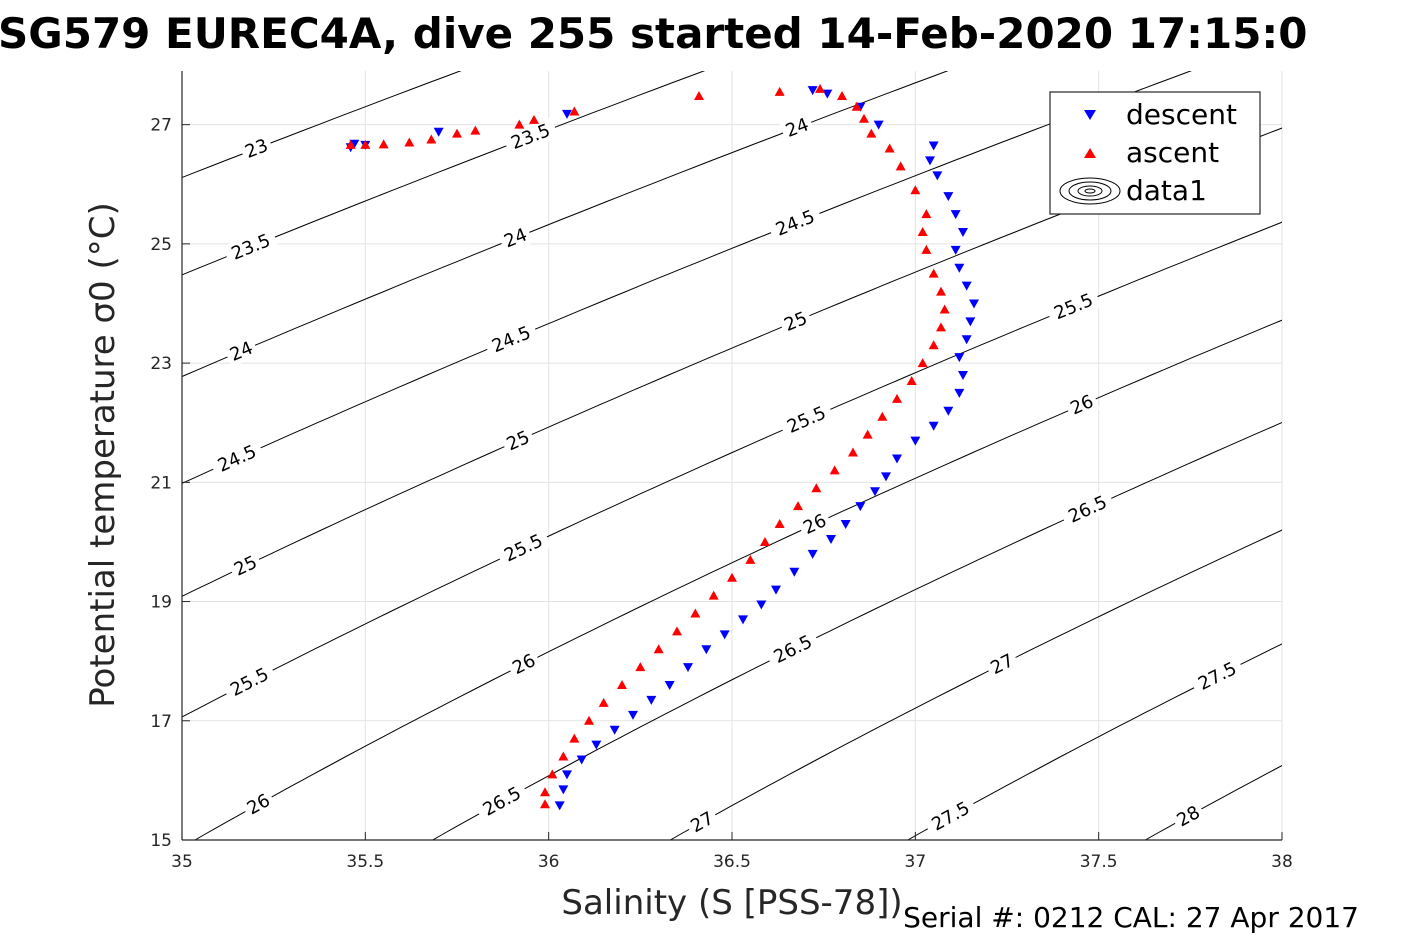 The height and width of the screenshot is (945, 1417). Describe the element at coordinates (1094, 741) in the screenshot. I see `density-contour-line` at that location.